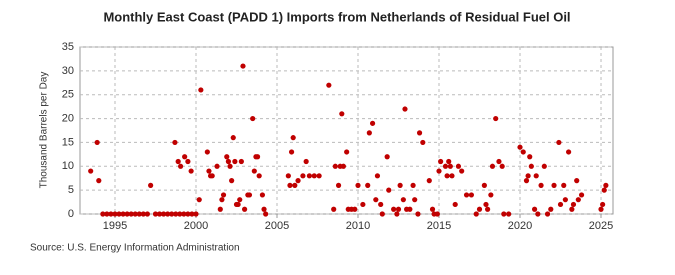 The width and height of the screenshot is (675, 275). Describe the element at coordinates (196, 226) in the screenshot. I see `x-tick-label: 2000` at that location.